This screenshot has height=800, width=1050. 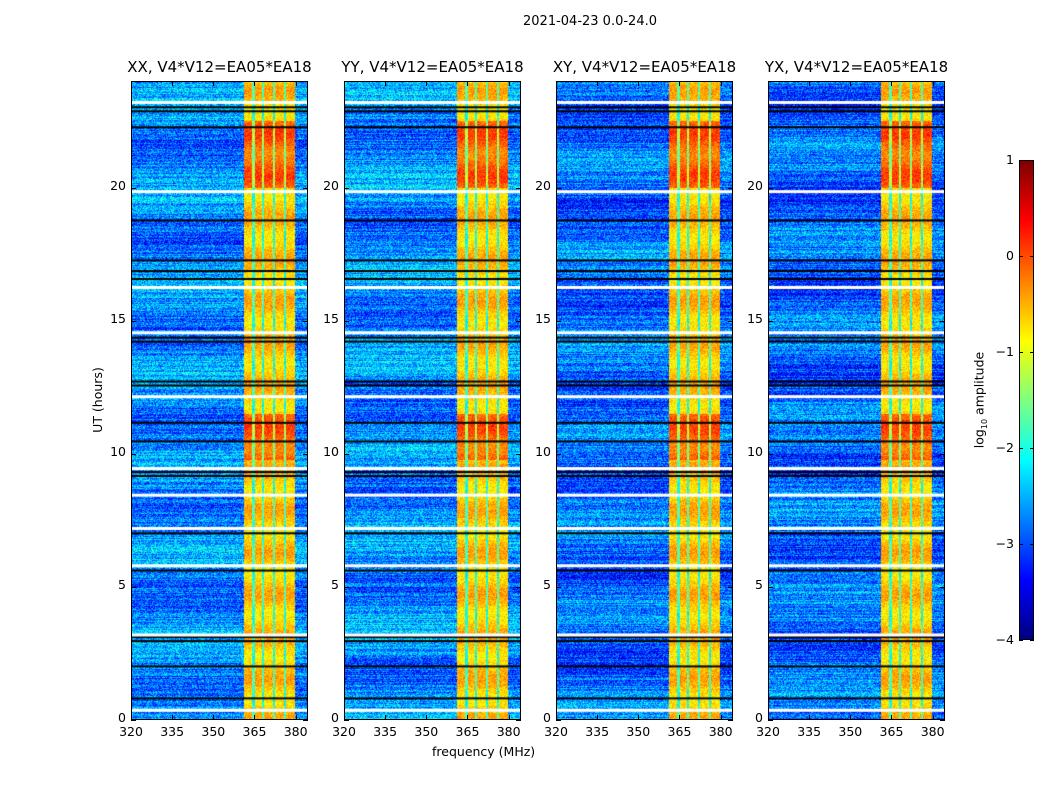 What do you see at coordinates (590, 21) in the screenshot?
I see `figure-title: 2021-04-23 0.0-24.0` at bounding box center [590, 21].